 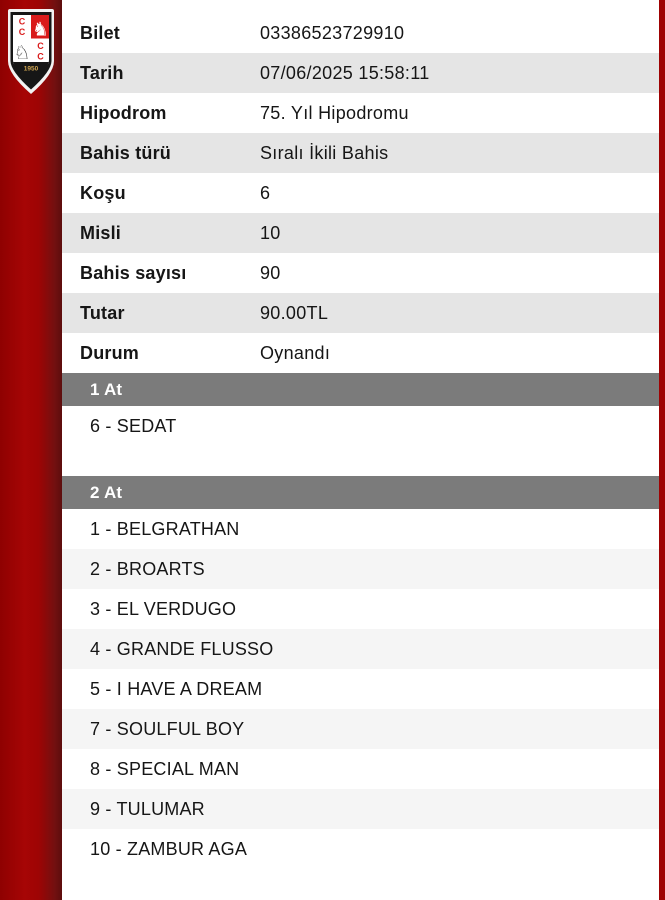 What do you see at coordinates (360, 313) in the screenshot?
I see `ticket-row-tutar: Tutar 90.00TL` at bounding box center [360, 313].